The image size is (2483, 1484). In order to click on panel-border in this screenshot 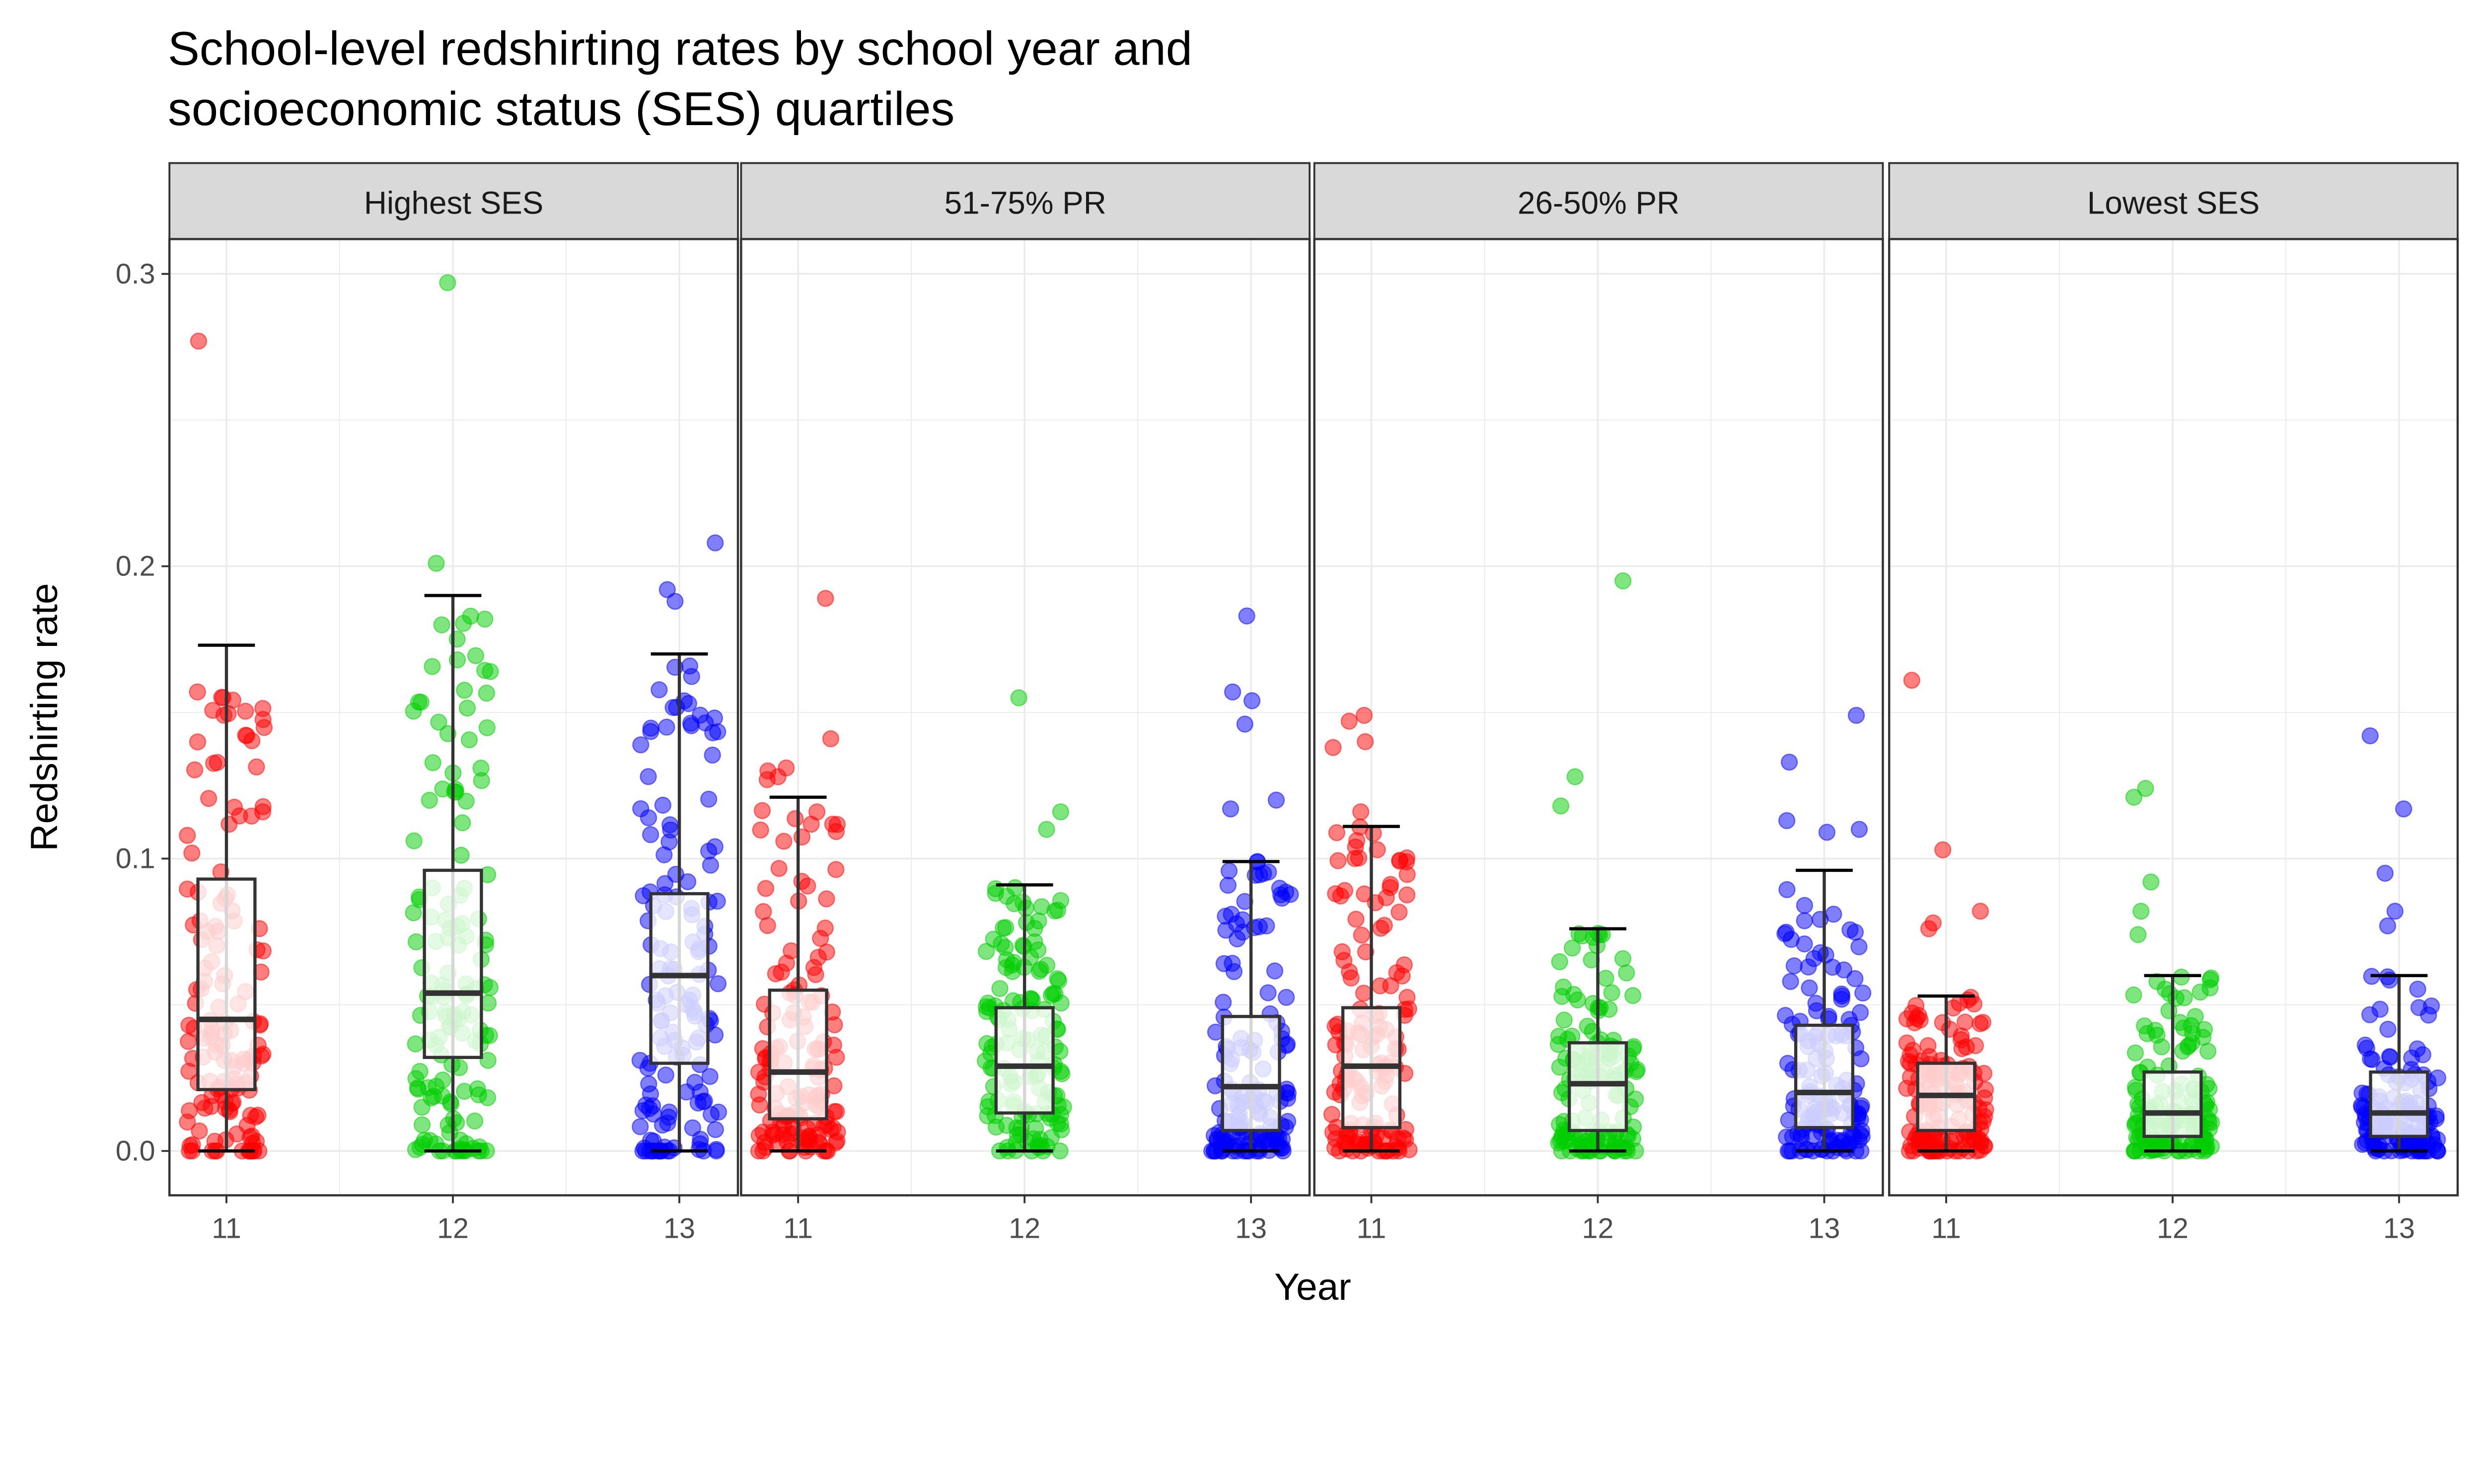, I will do `click(1025, 717)`.